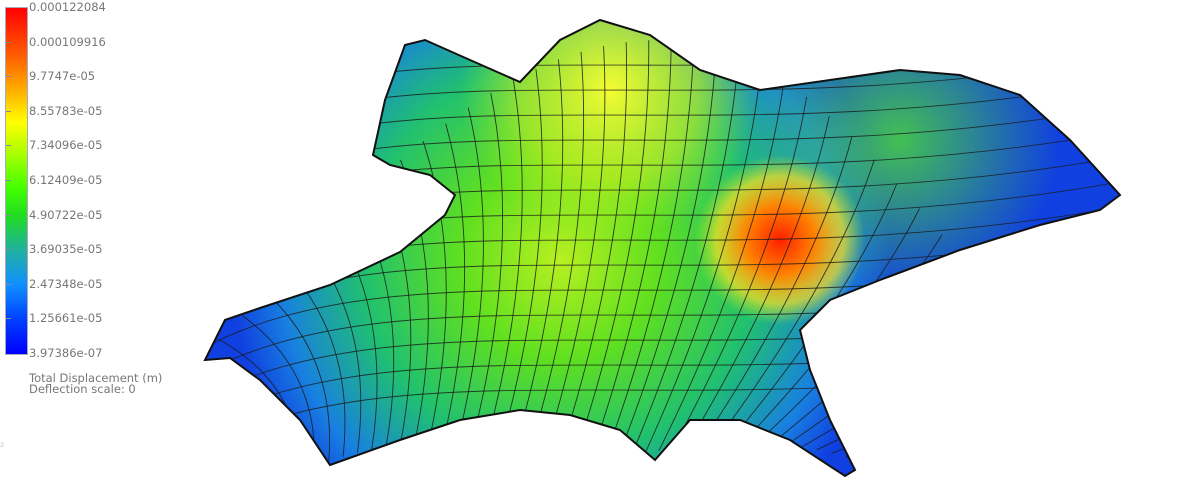  What do you see at coordinates (66, 214) in the screenshot?
I see `legend-tick-label: 4.90722e-05` at bounding box center [66, 214].